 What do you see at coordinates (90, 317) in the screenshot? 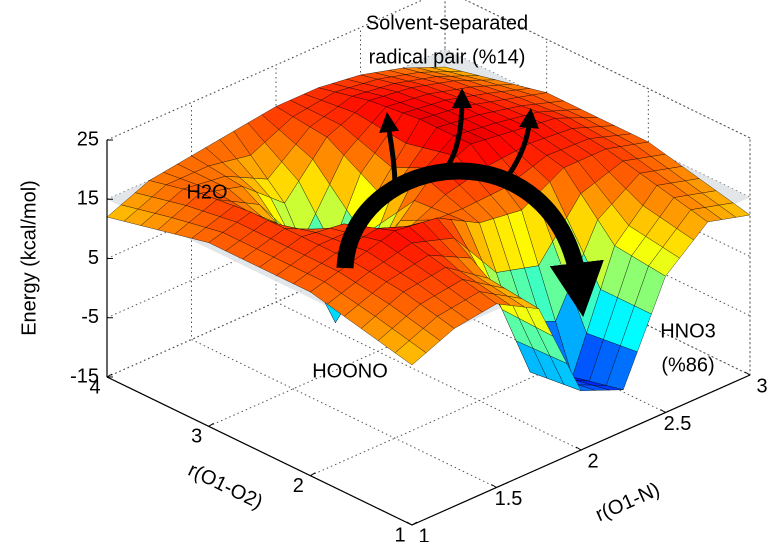
I see `z-tick-label: -5` at bounding box center [90, 317].